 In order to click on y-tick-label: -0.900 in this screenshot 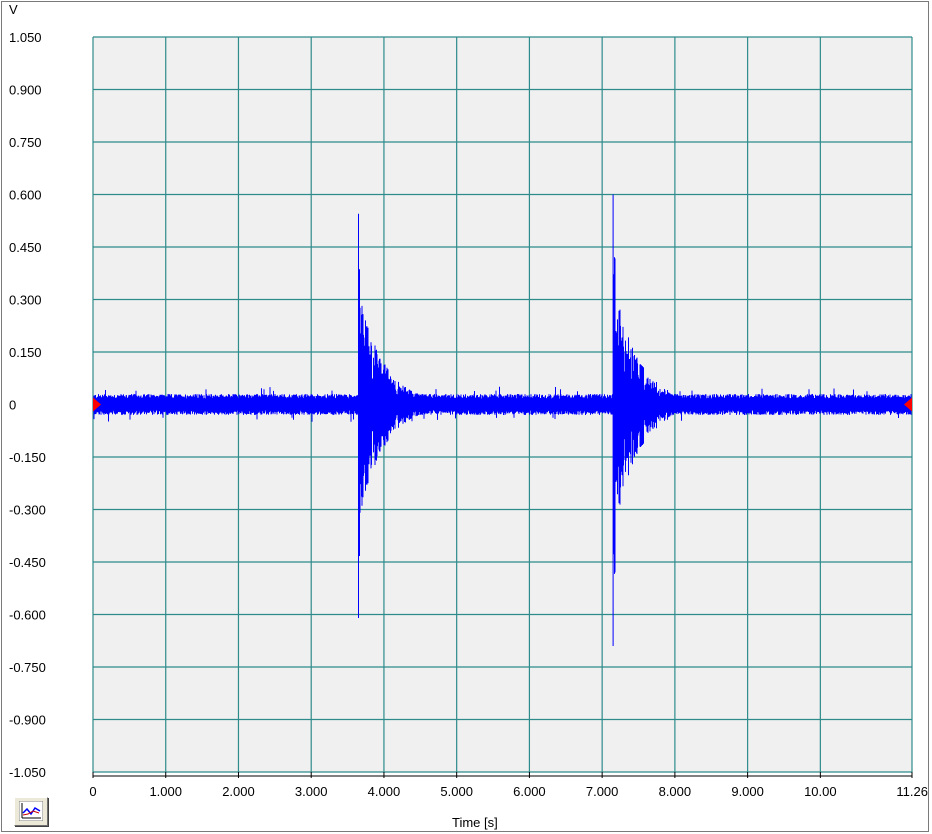, I will do `click(27, 720)`.